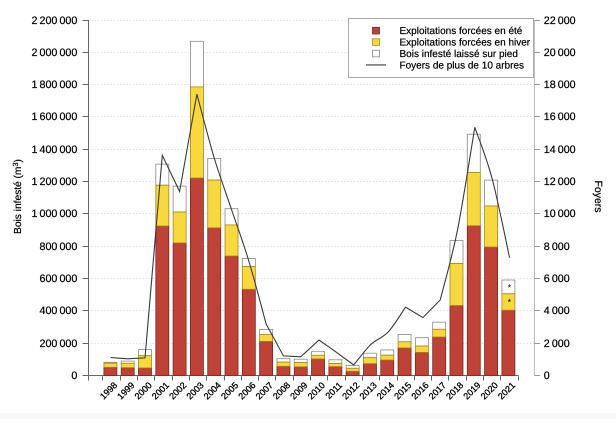 The width and height of the screenshot is (616, 424). Describe the element at coordinates (461, 31) in the screenshot. I see `svg-text: Exploitations forcées en été` at that location.